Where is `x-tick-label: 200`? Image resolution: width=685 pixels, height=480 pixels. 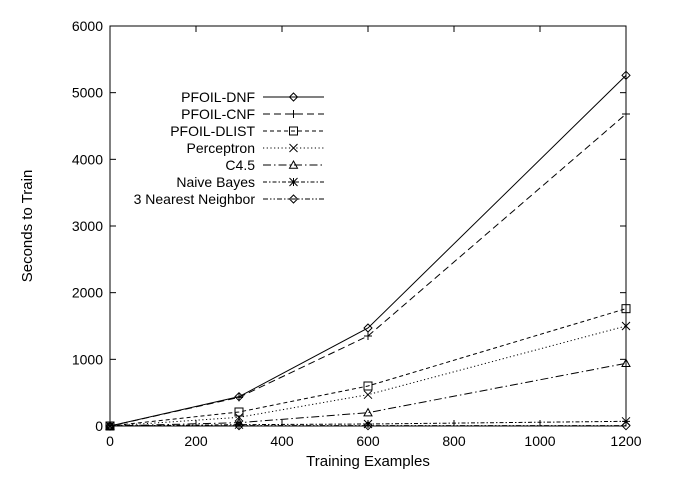
x-tick-label: 200 is located at coordinates (196, 441).